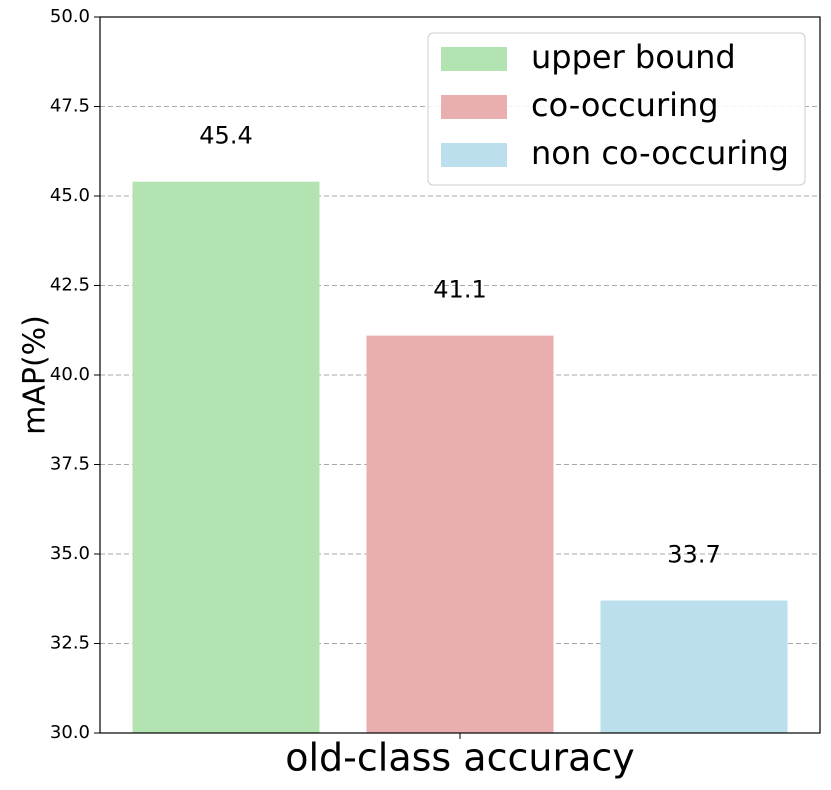 This screenshot has width=831, height=790. What do you see at coordinates (625, 105) in the screenshot?
I see `legend-label: co-occuring` at bounding box center [625, 105].